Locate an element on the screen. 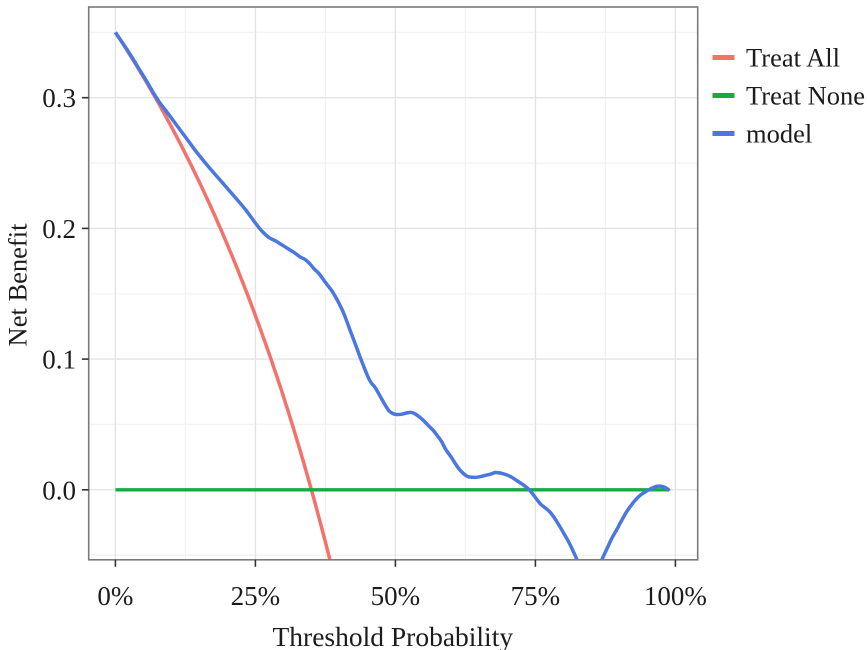  svg-text: 0.0 is located at coordinates (59, 490).